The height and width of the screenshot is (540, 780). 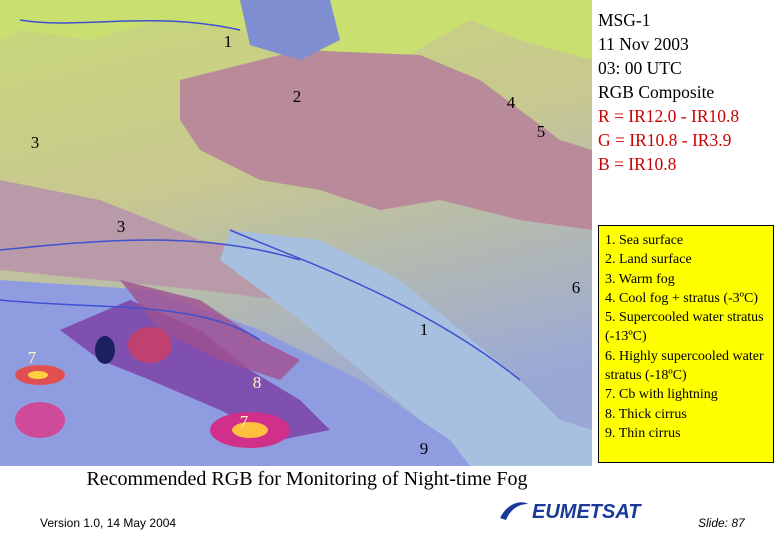 What do you see at coordinates (661, 395) in the screenshot?
I see `legend-item: 7. Cb with lightning` at bounding box center [661, 395].